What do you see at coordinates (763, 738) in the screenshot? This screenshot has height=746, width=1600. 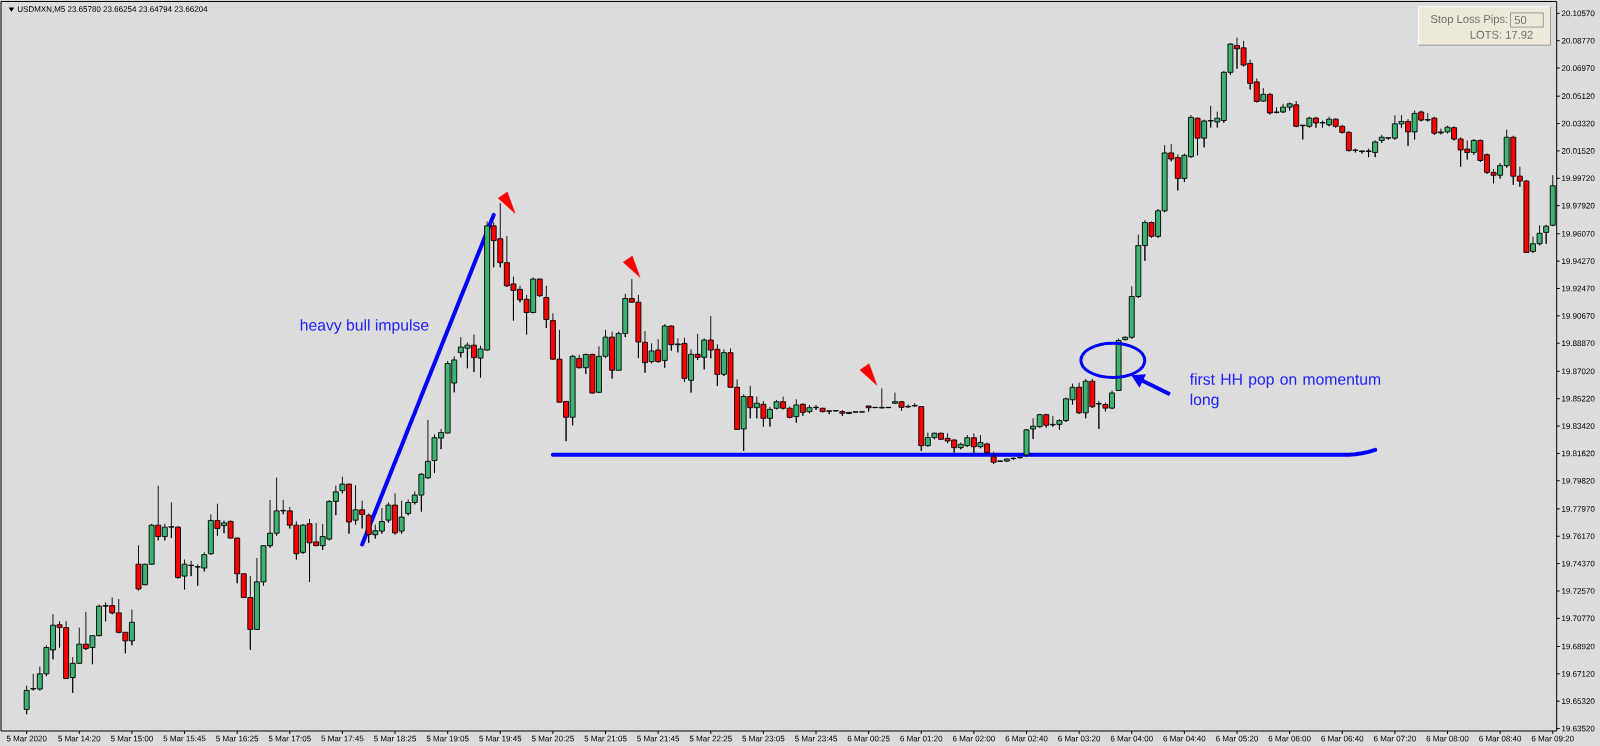 I see `x-tick-label: 5 Mar 23:05` at bounding box center [763, 738].